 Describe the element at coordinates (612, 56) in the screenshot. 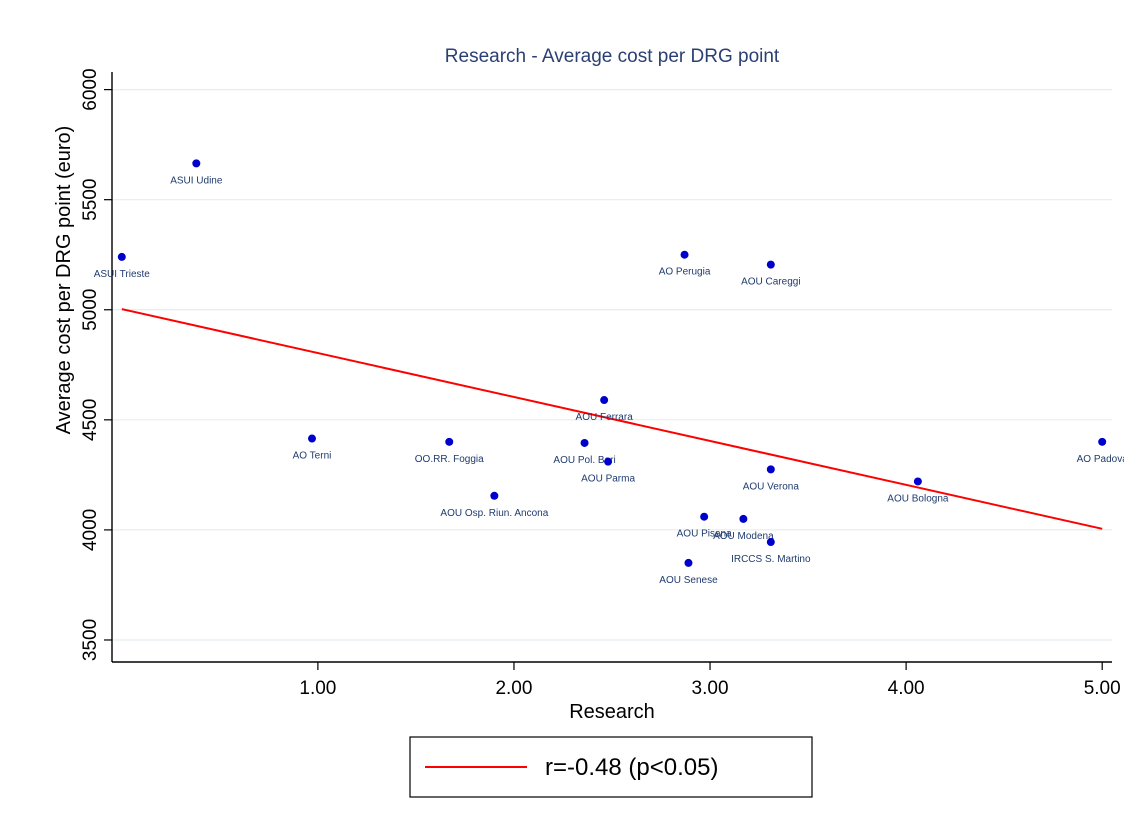

I see `chart-title: Research - Average cost per DRG point` at that location.